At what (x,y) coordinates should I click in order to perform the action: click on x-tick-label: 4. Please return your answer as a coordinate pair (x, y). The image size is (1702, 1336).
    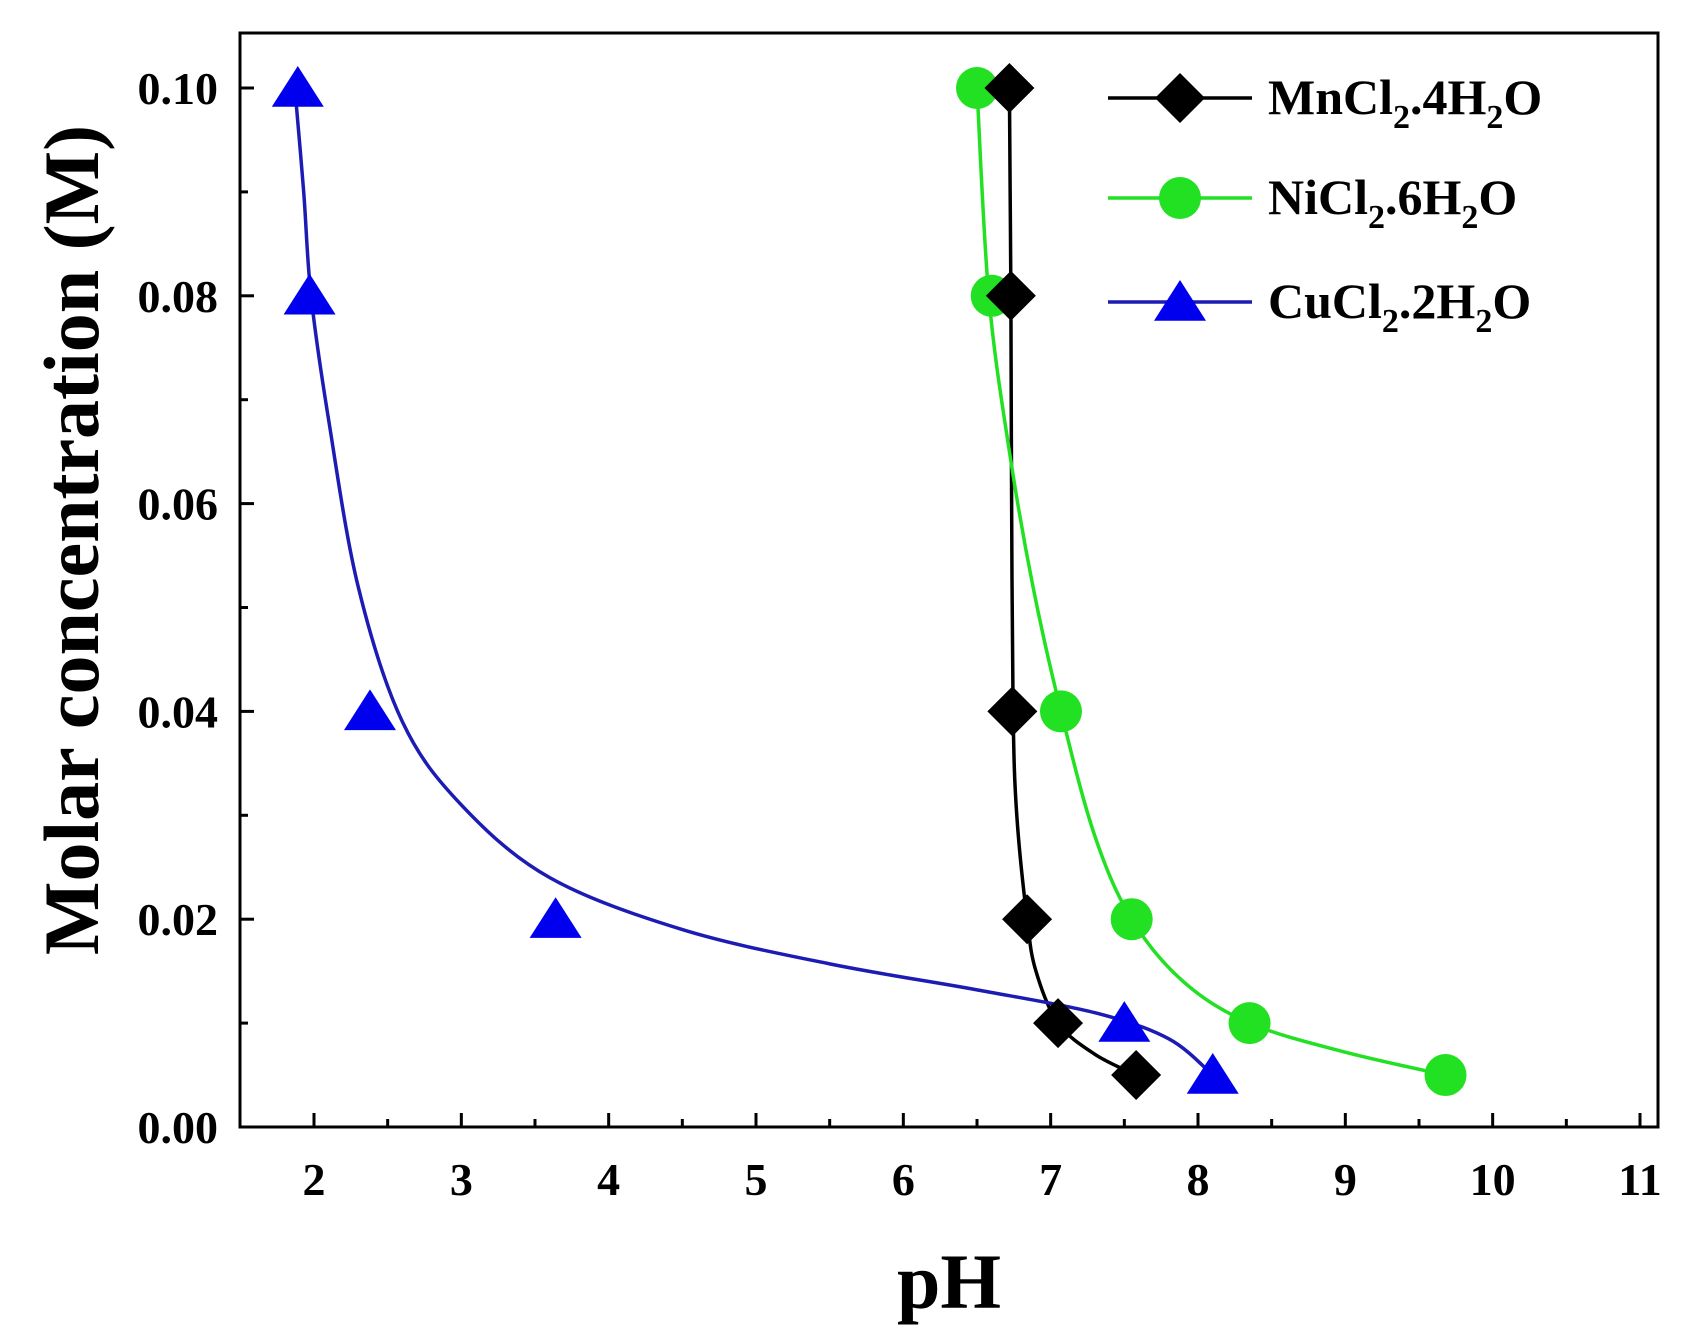
    Looking at the image, I should click on (608, 1179).